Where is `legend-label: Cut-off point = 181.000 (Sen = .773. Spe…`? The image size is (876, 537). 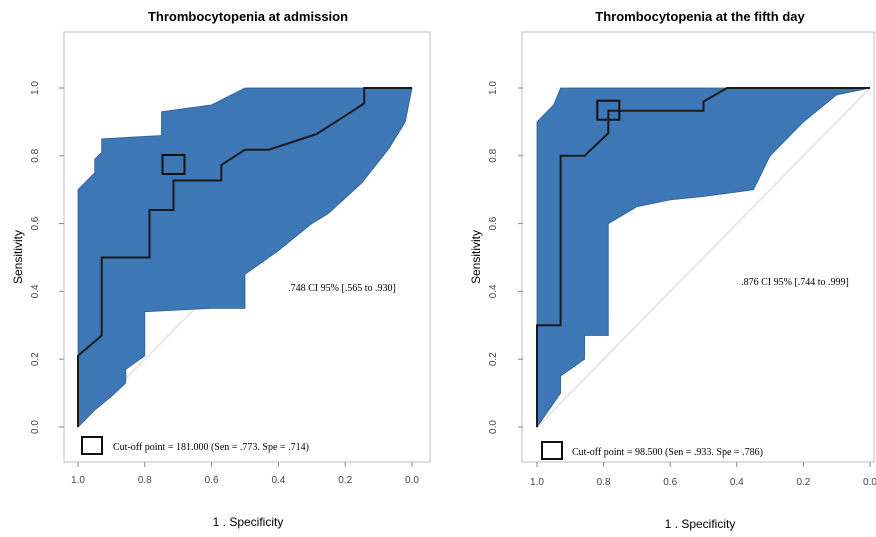 legend-label: Cut-off point = 181.000 (Sen = .773. Spe… is located at coordinates (211, 447).